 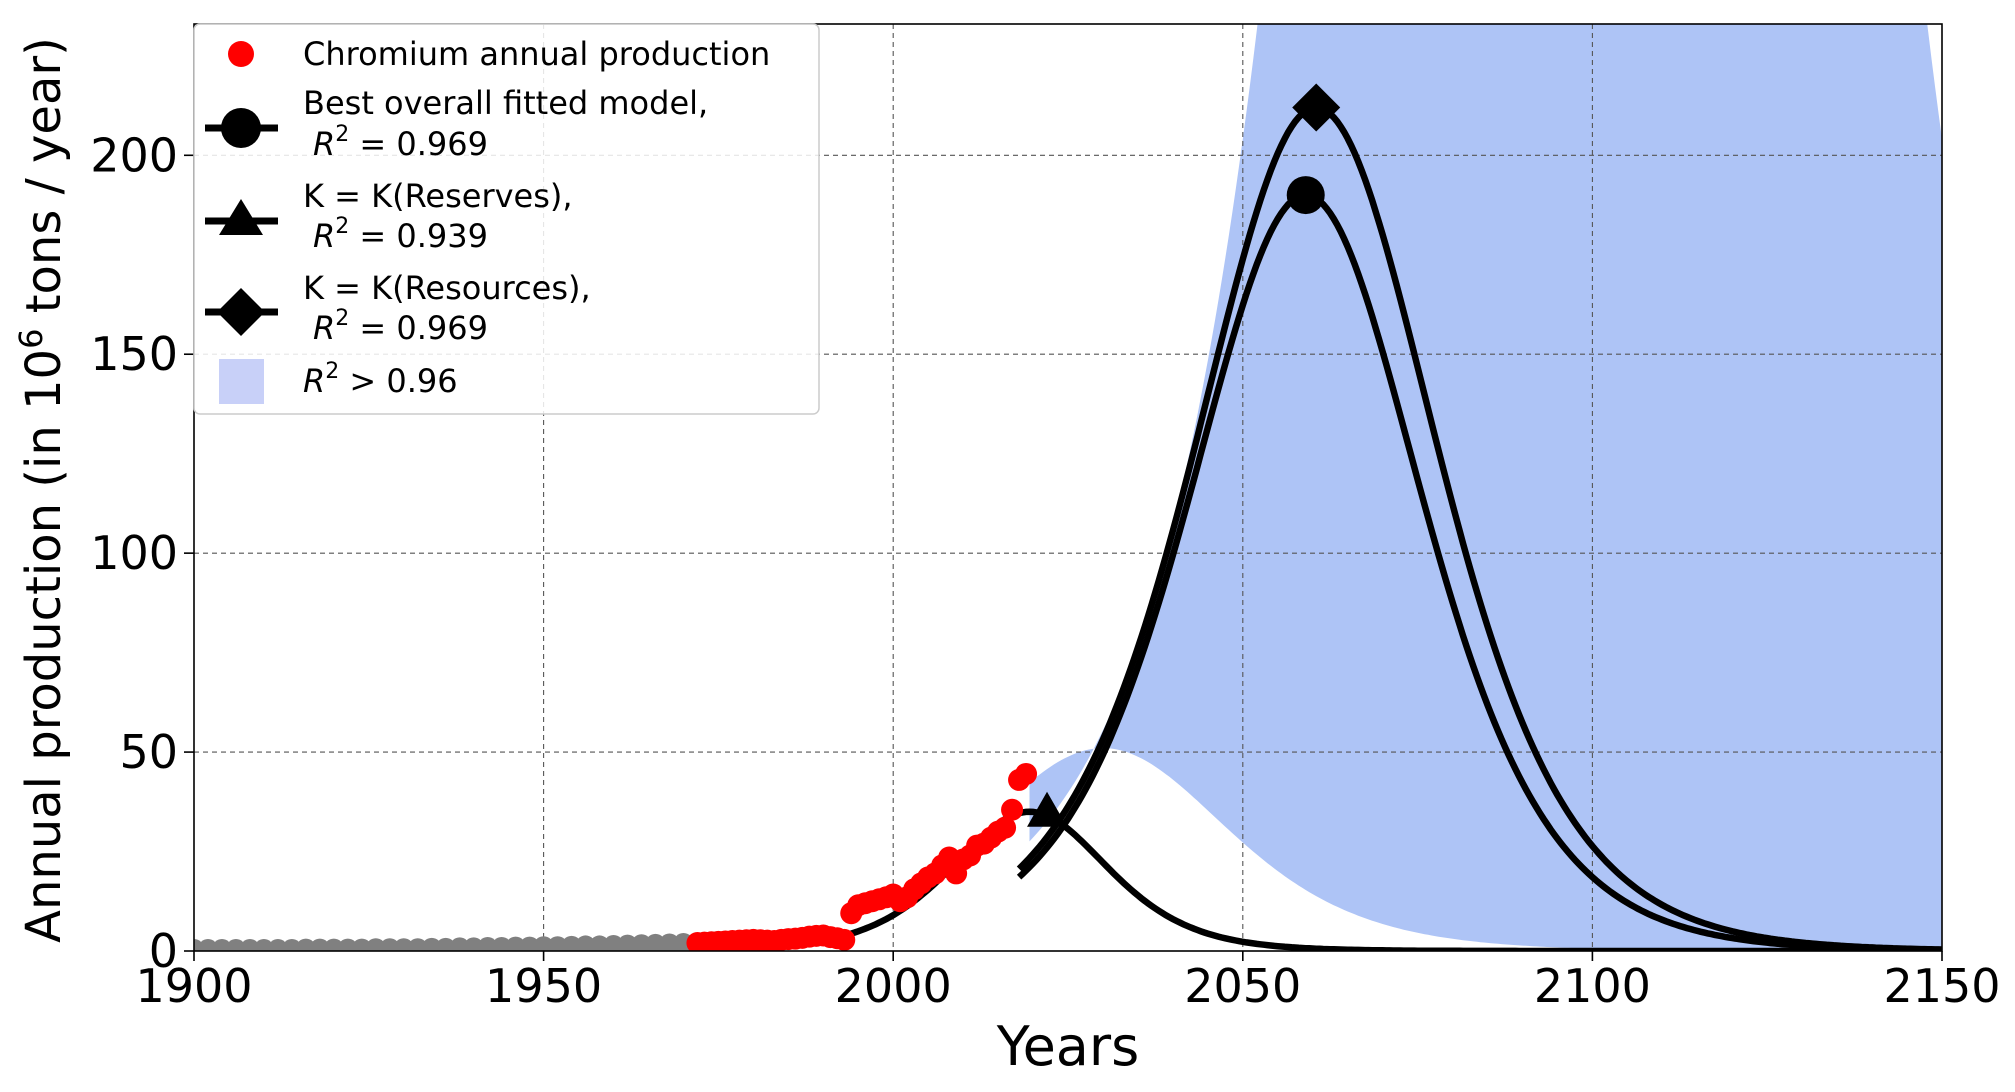 I want to click on y-tick-label: 150, so click(x=134, y=354).